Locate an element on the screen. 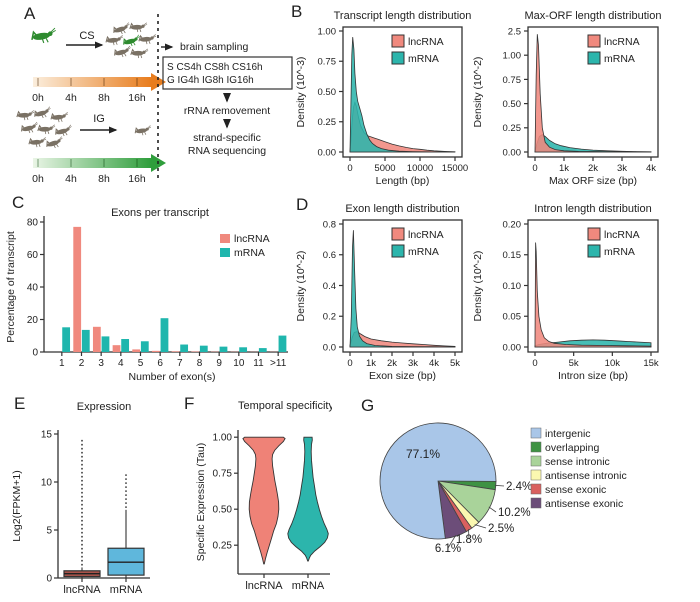  cs-time-4h: 4h is located at coordinates (71, 98).